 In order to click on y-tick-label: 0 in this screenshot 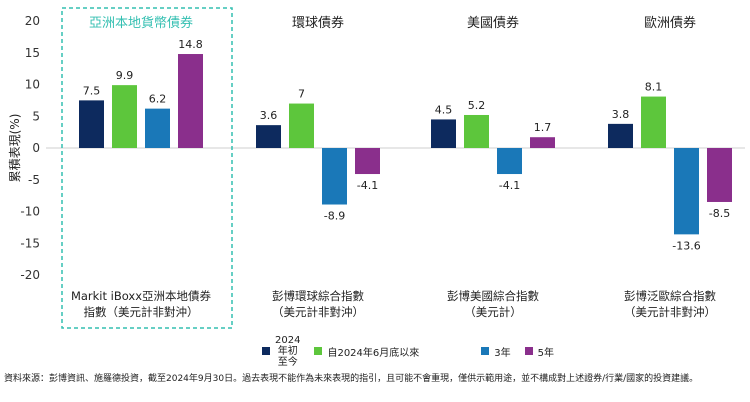, I will do `click(36, 148)`.